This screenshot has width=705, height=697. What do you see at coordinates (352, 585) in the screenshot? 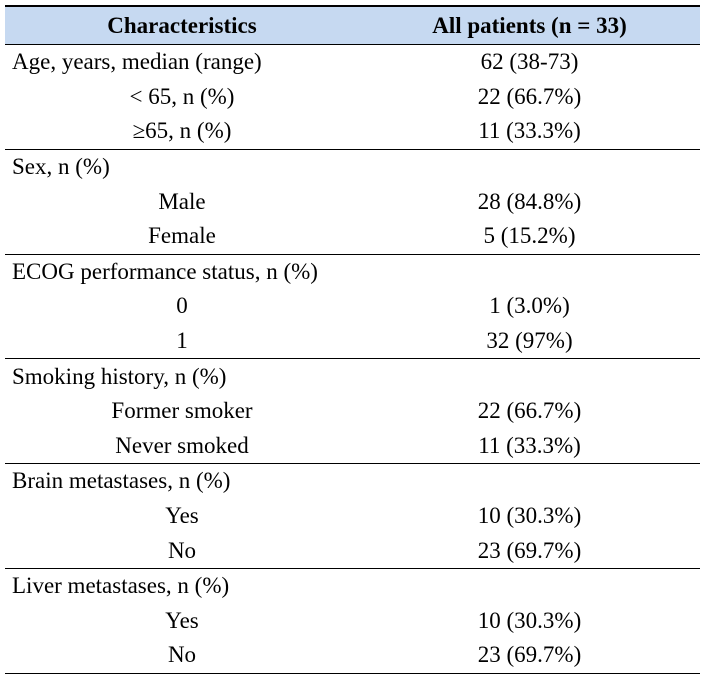
I see `group-row: Liver metastases, n (%)` at bounding box center [352, 585].